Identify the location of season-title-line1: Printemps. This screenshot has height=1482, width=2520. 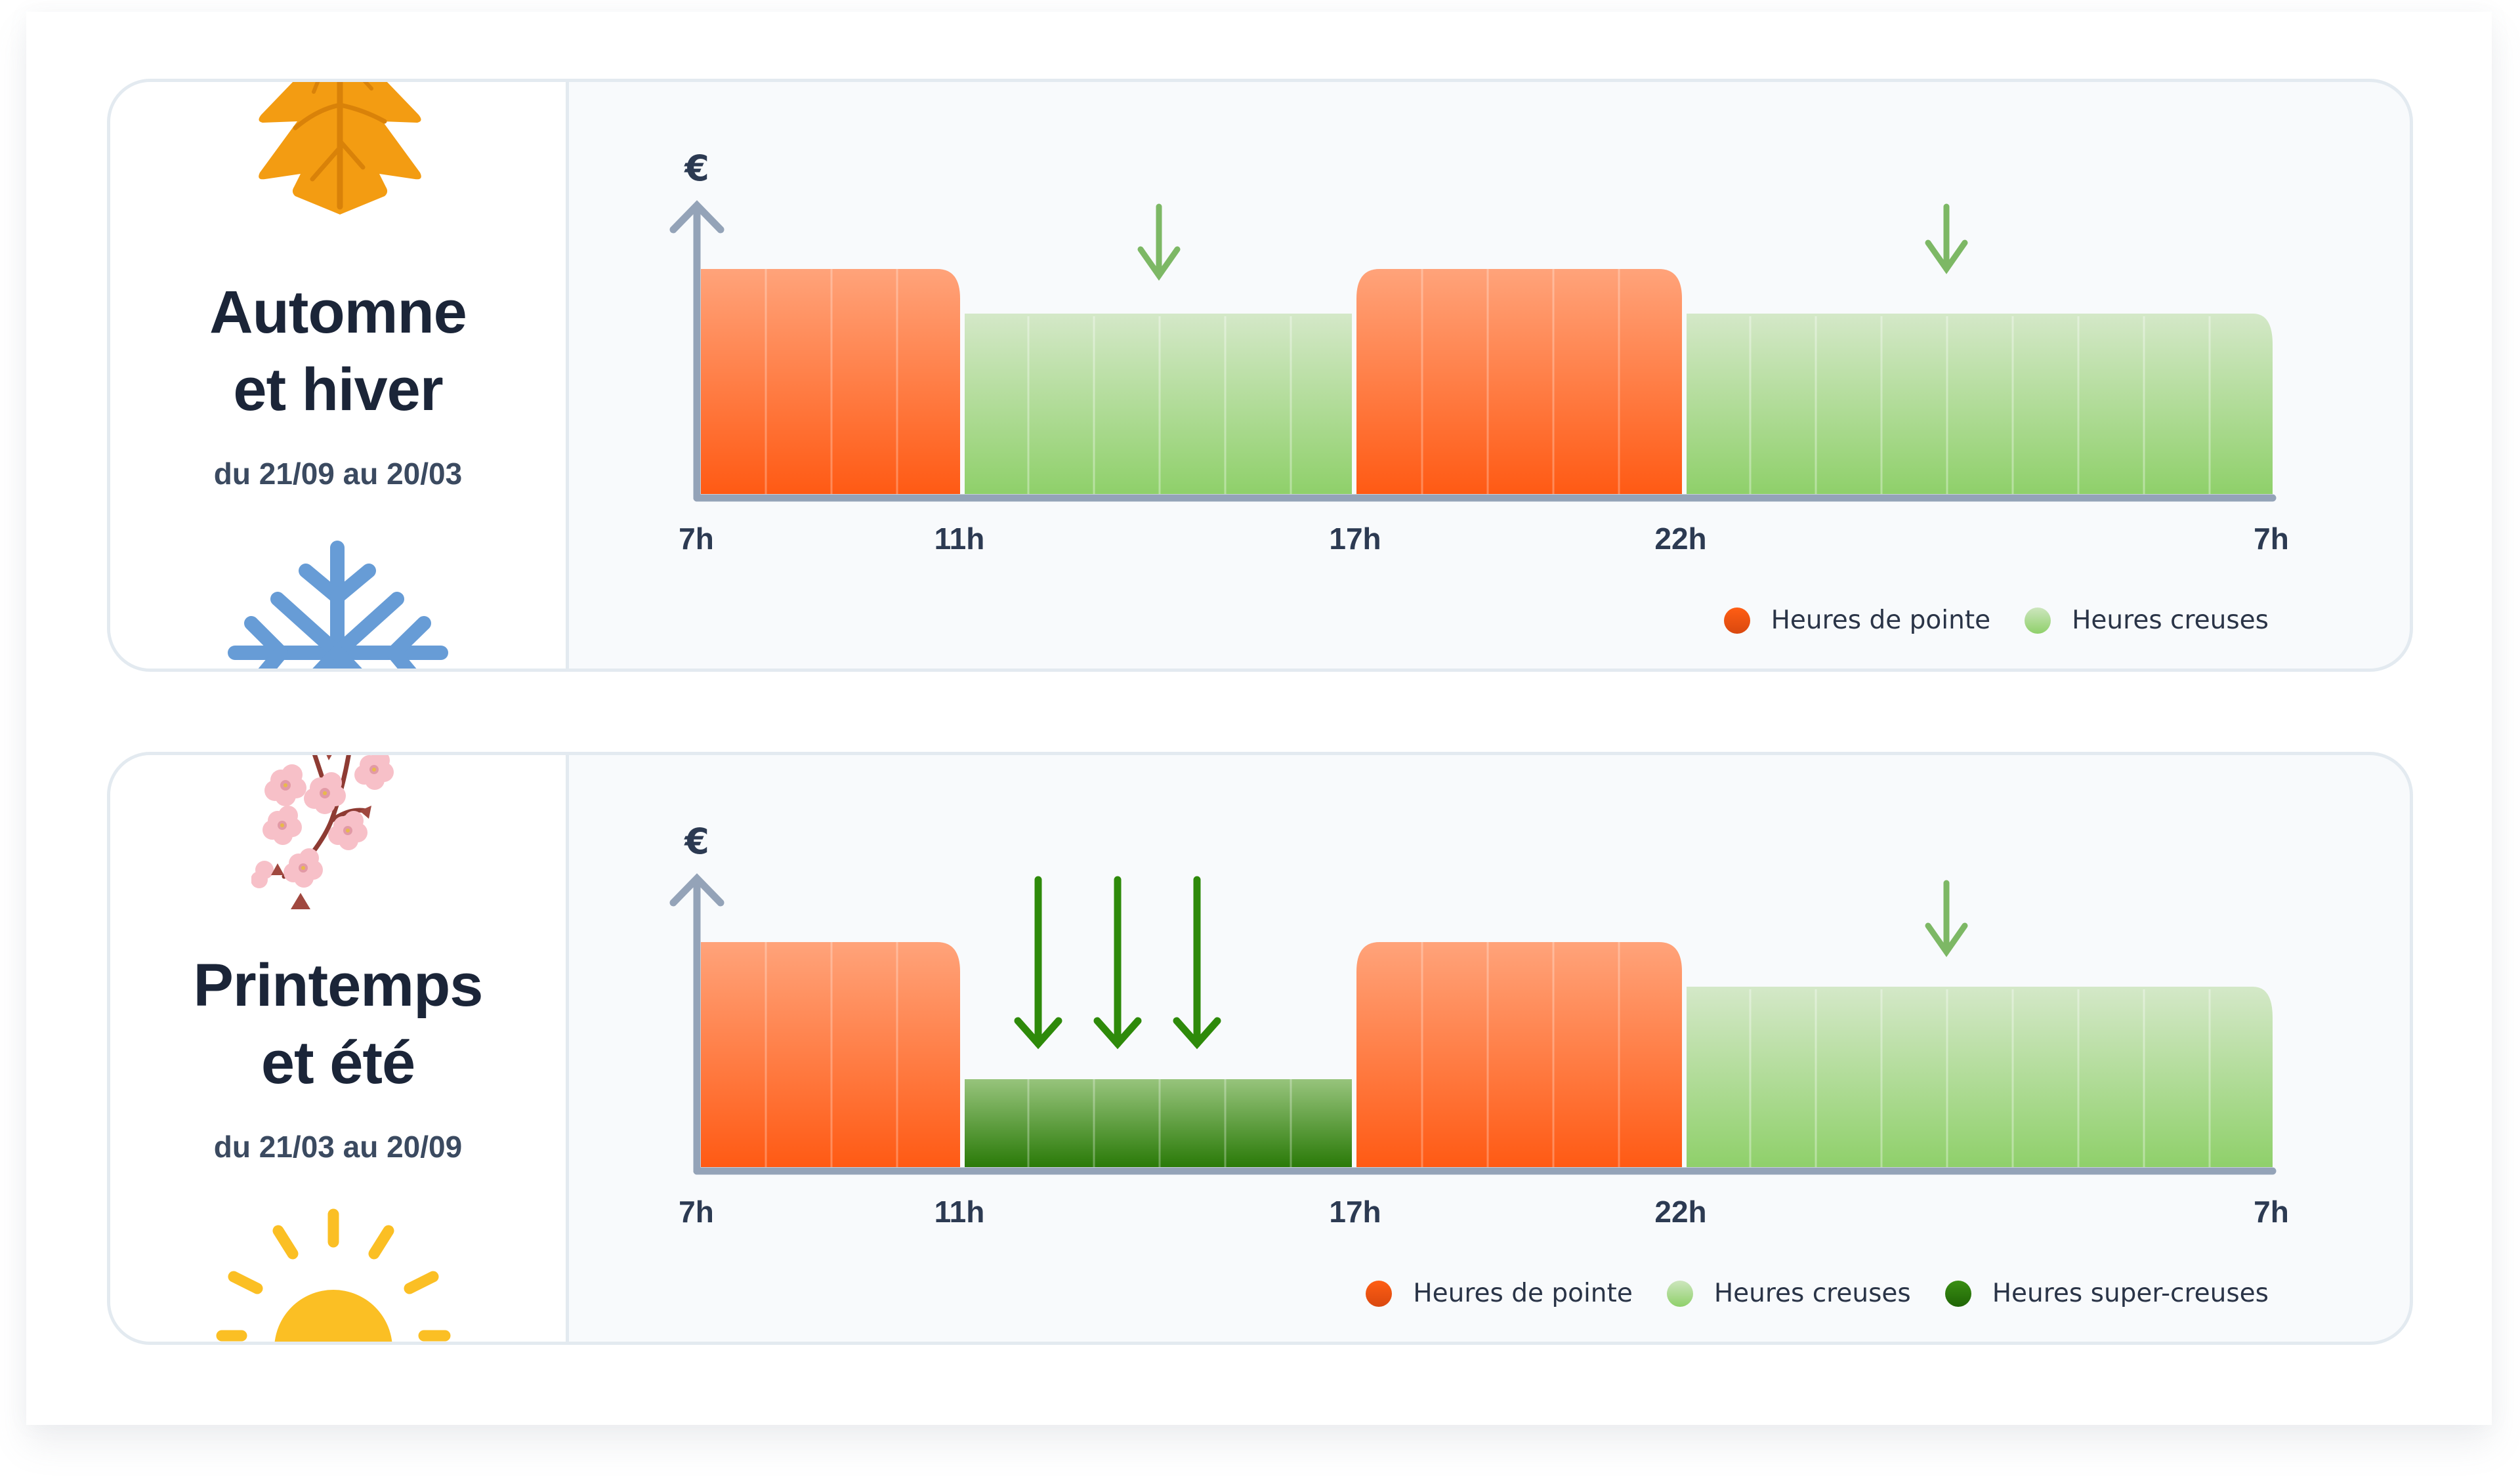
(338, 985).